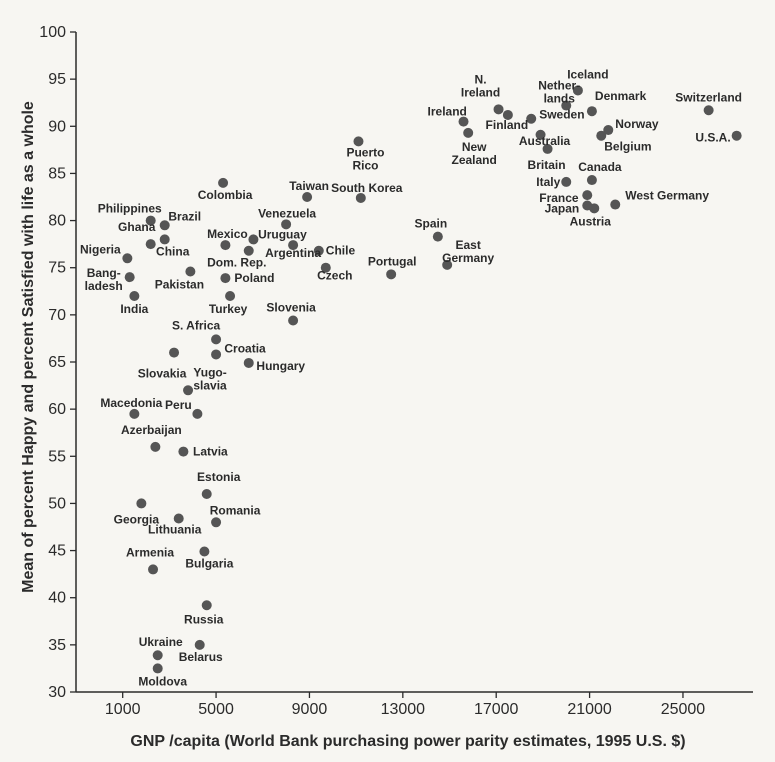 The width and height of the screenshot is (775, 762). What do you see at coordinates (173, 251) in the screenshot?
I see `point-label: China` at bounding box center [173, 251].